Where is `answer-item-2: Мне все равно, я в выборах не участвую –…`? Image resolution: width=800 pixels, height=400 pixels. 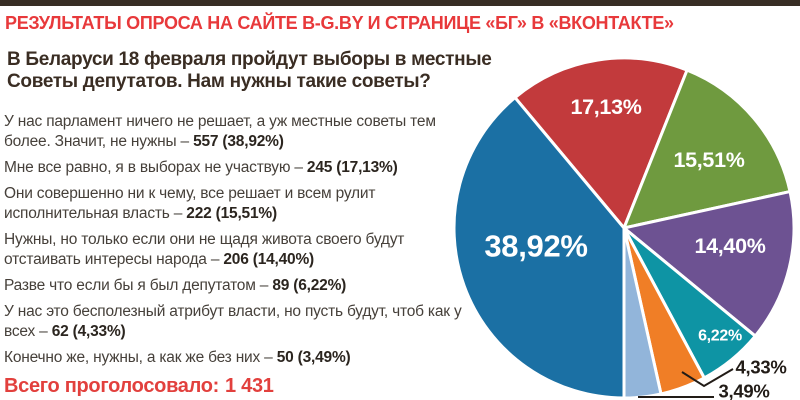
answer-item-2: Мне все равно, я в выборах не участвую –… is located at coordinates (233, 168).